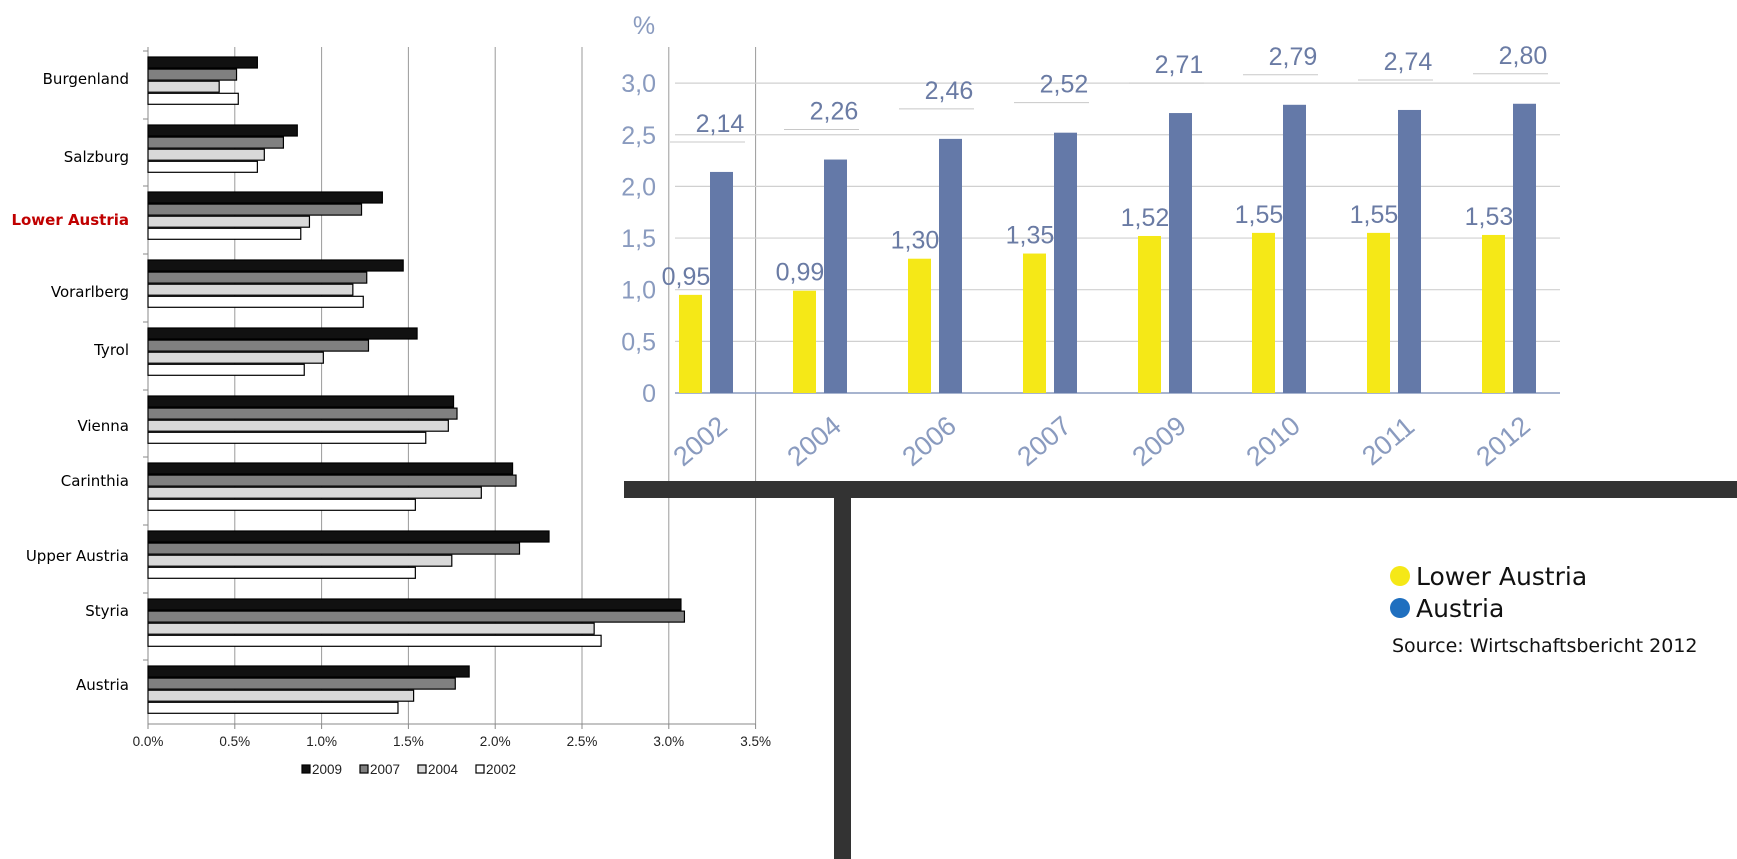  Describe the element at coordinates (103, 426) in the screenshot. I see `category-label-vienna: Vienna` at that location.